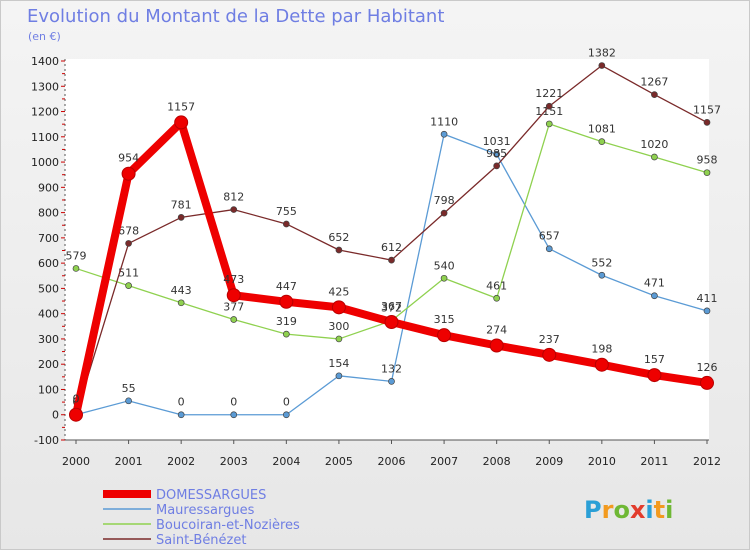  I want to click on data-label: 367, so click(391, 306).